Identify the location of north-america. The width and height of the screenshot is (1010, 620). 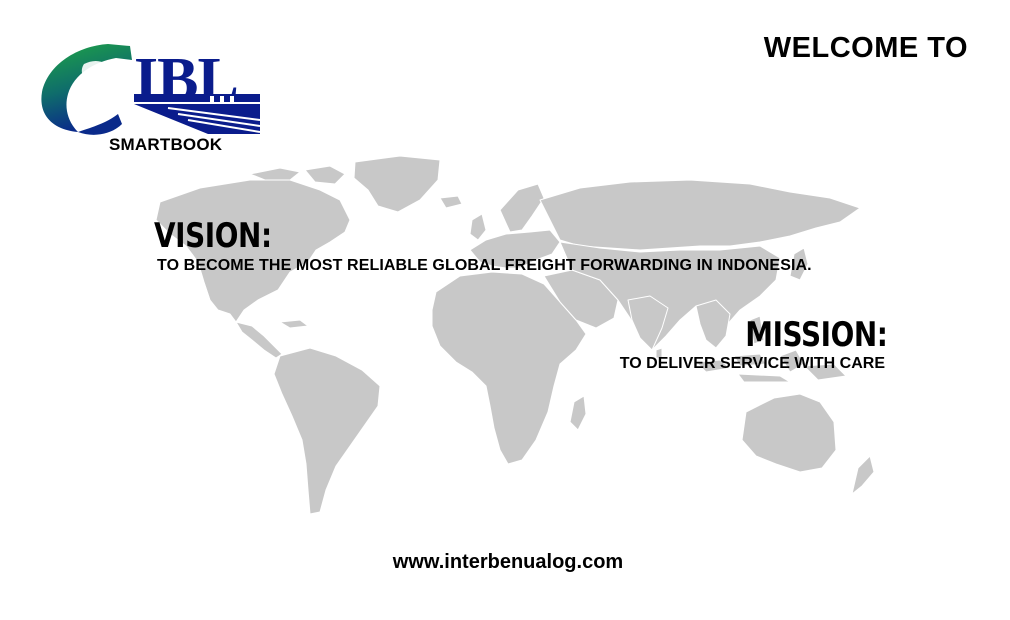
(253, 251).